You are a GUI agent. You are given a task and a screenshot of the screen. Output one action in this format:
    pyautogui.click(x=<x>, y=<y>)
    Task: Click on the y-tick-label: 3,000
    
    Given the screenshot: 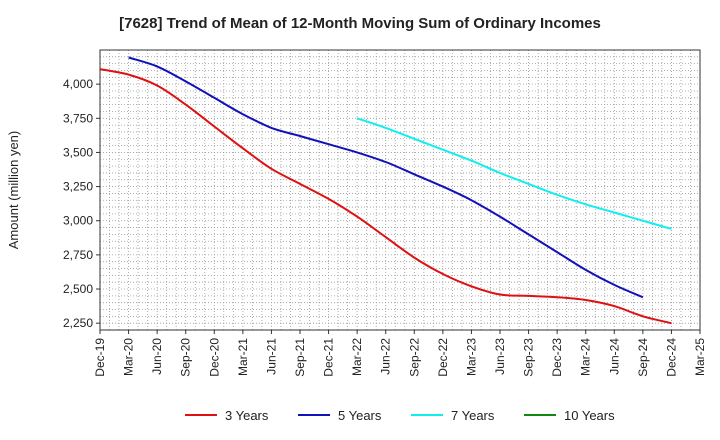 What is the action you would take?
    pyautogui.click(x=78, y=221)
    